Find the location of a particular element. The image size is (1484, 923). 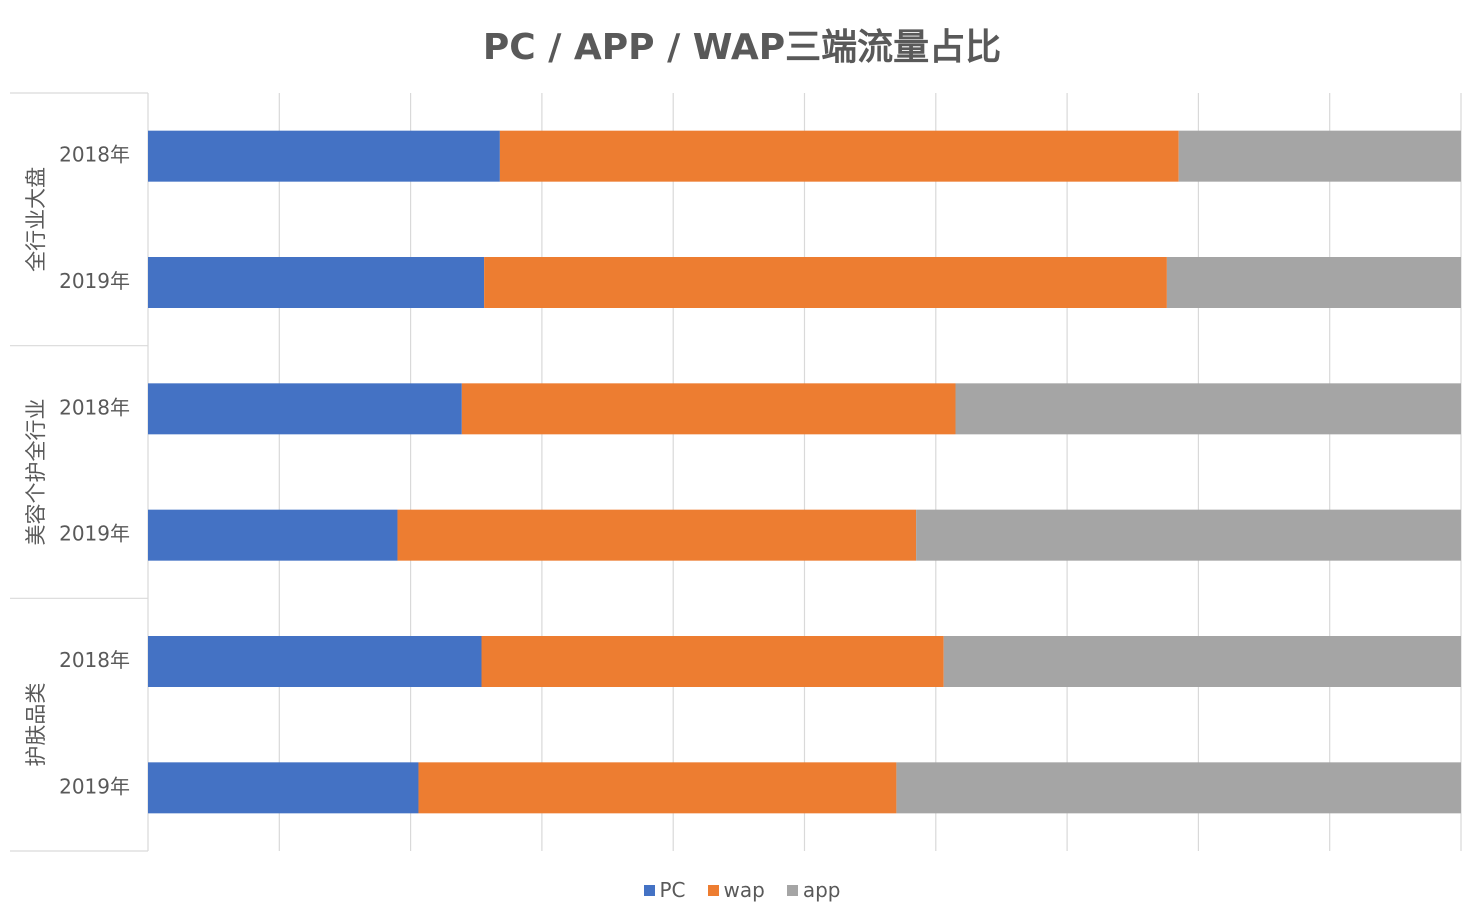

legend-item: wap is located at coordinates (736, 890).